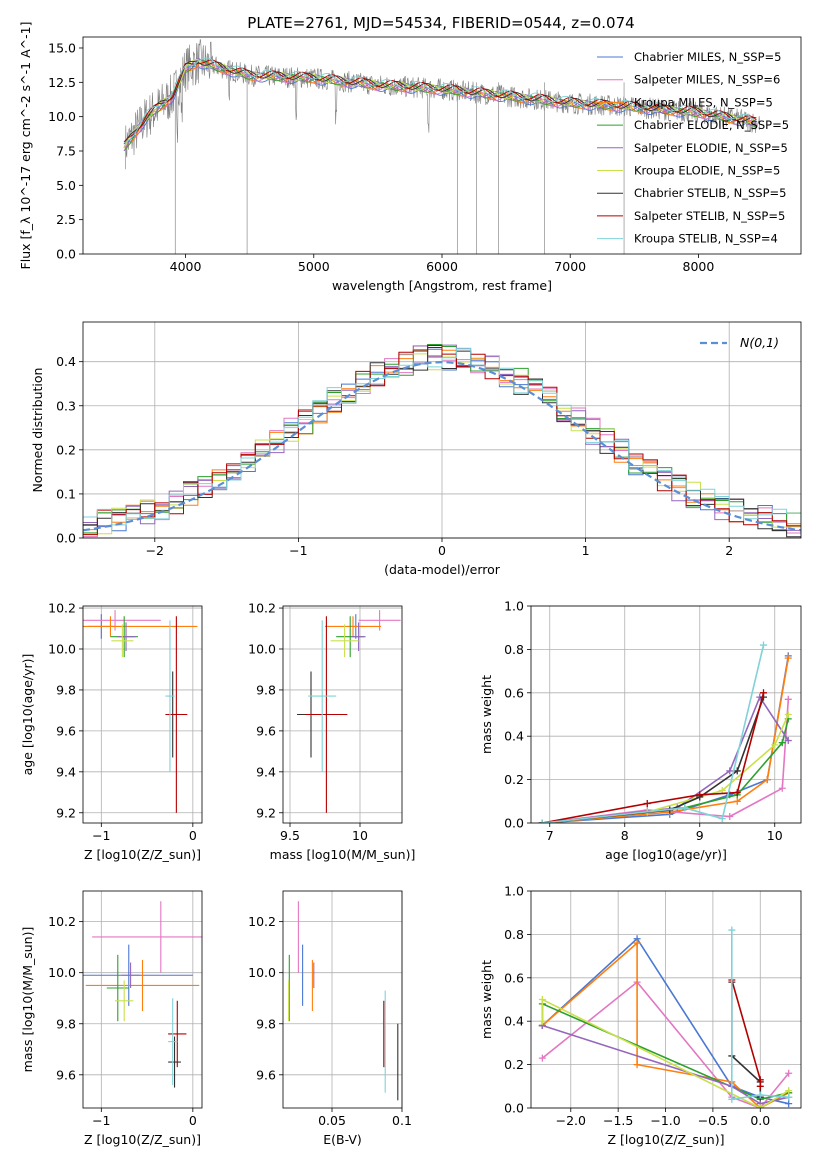 The width and height of the screenshot is (819, 1170). Describe the element at coordinates (709, 216) in the screenshot. I see `legend-entry: Salpeter STELIB, N_SSP=5` at that location.